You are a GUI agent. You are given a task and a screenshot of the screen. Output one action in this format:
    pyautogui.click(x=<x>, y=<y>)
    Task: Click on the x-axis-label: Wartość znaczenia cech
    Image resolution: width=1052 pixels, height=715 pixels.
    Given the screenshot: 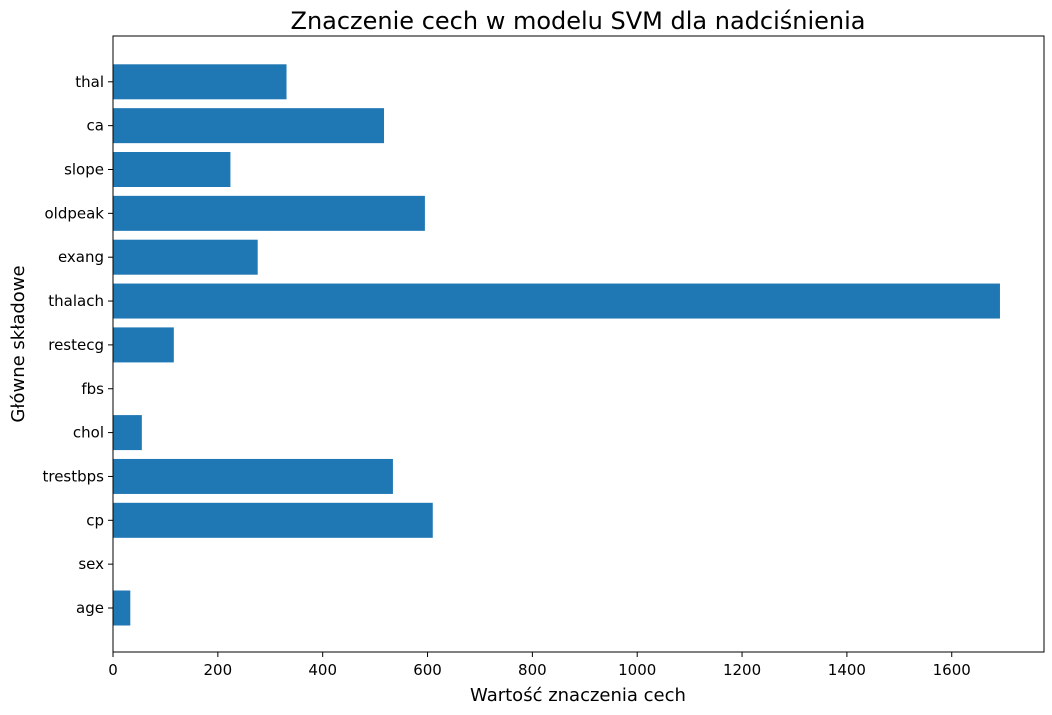 What is the action you would take?
    pyautogui.click(x=578, y=695)
    